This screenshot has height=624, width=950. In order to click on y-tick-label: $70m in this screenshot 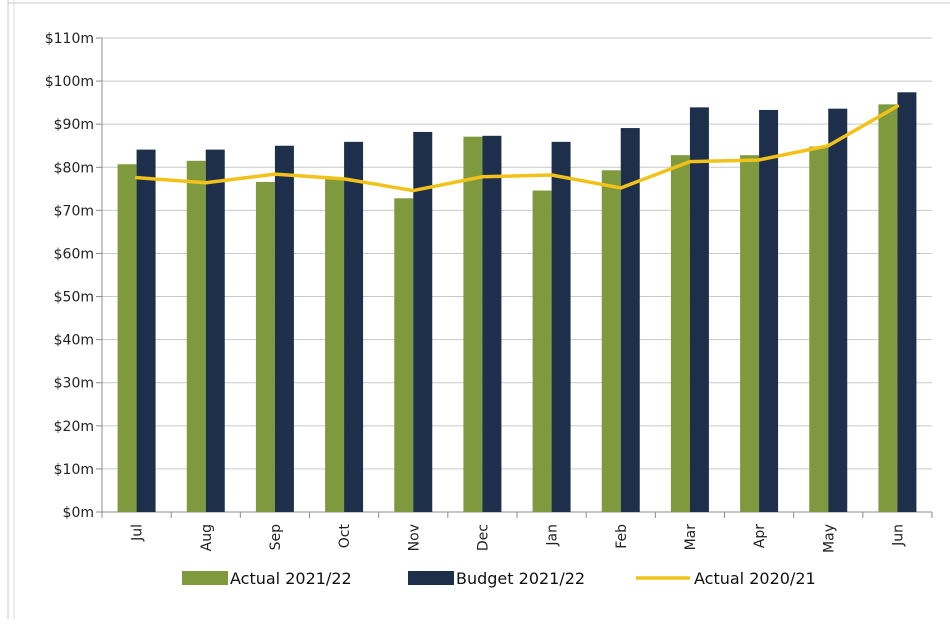, I will do `click(74, 211)`.